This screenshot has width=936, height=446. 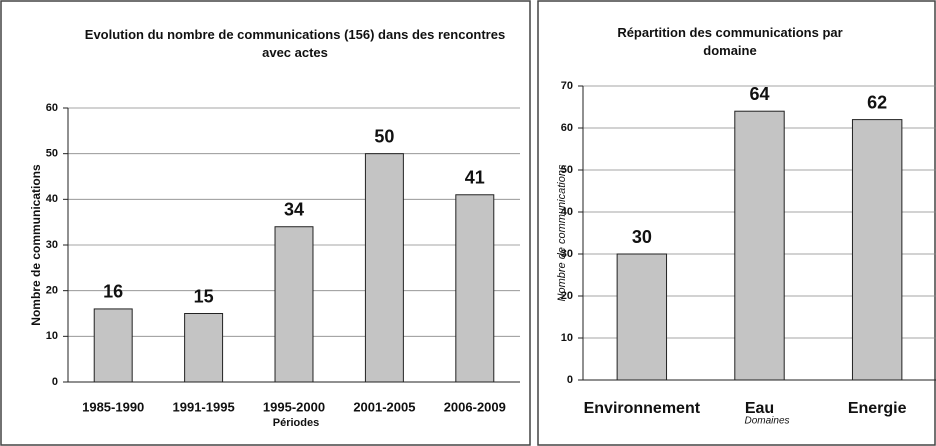 What do you see at coordinates (759, 94) in the screenshot?
I see `value-label: 64` at bounding box center [759, 94].